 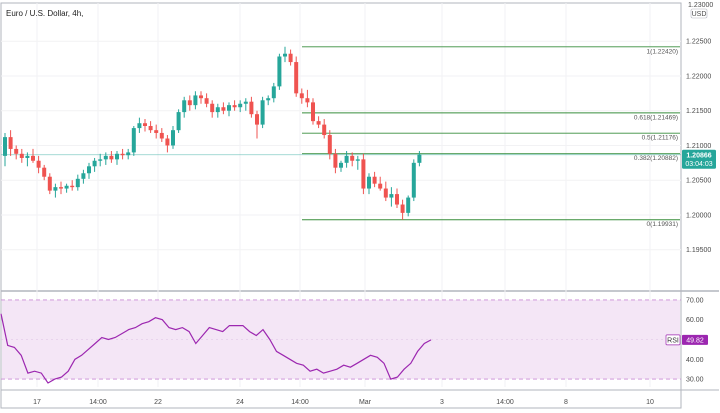 What do you see at coordinates (698, 250) in the screenshot?
I see `y-tick-label: 1.19500` at bounding box center [698, 250].